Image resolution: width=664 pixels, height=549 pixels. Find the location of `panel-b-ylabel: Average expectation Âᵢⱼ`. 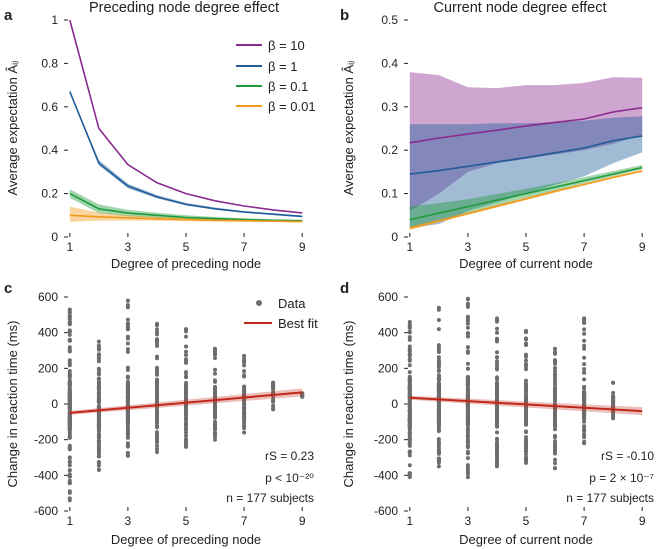

panel-b-ylabel: Average expectation Âᵢⱼ is located at coordinates (348, 128).